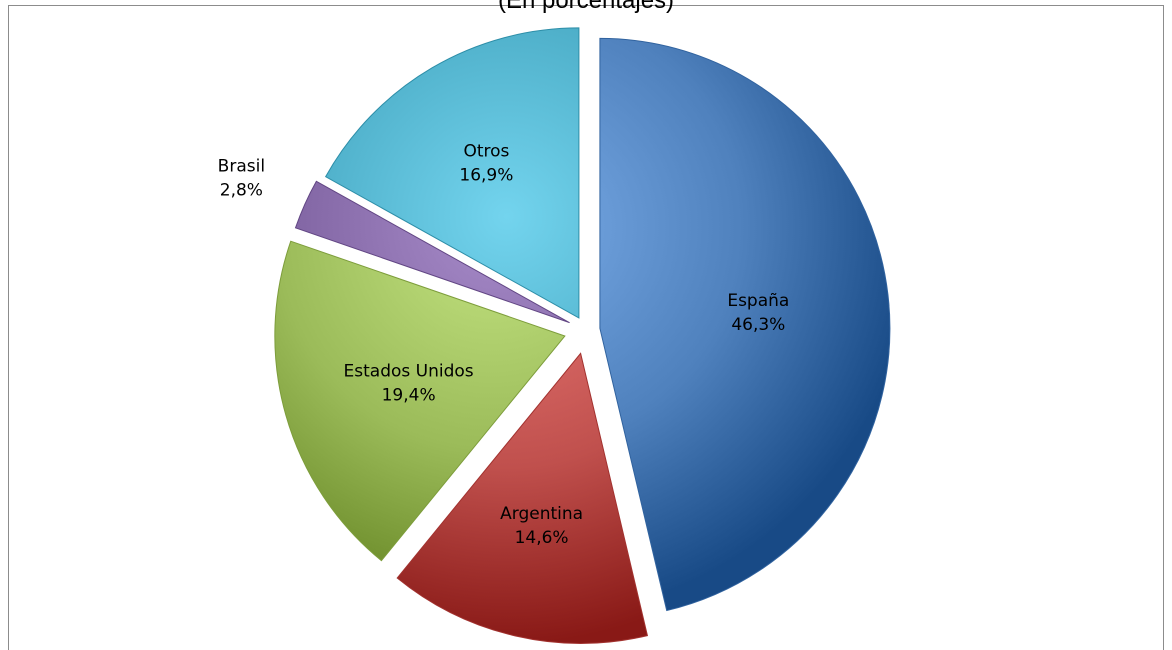 The height and width of the screenshot is (650, 1172). Describe the element at coordinates (452, 173) in the screenshot. I see `pie-slice-otros` at that location.